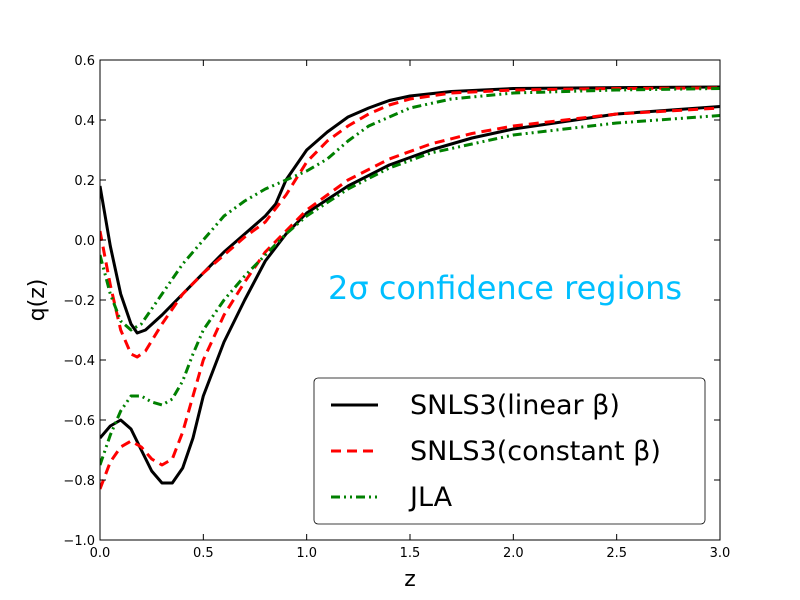 Image resolution: width=800 pixels, height=600 pixels. I want to click on y-axis-label: q(z), so click(37, 300).